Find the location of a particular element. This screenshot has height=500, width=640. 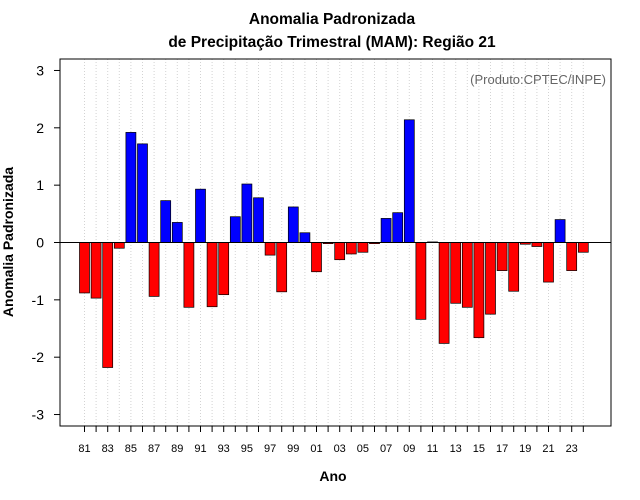

x-tick-label: 87 is located at coordinates (154, 449).